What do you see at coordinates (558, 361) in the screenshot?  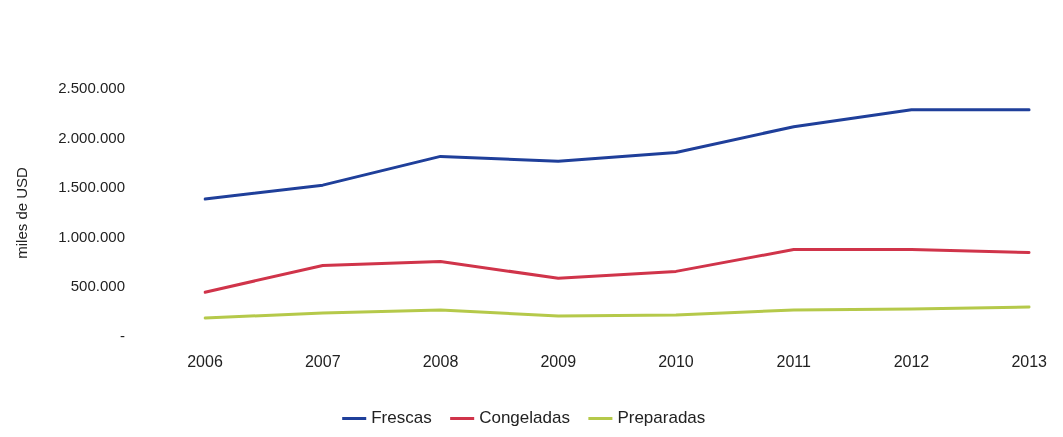 I see `x-tick-label: 2009` at bounding box center [558, 361].